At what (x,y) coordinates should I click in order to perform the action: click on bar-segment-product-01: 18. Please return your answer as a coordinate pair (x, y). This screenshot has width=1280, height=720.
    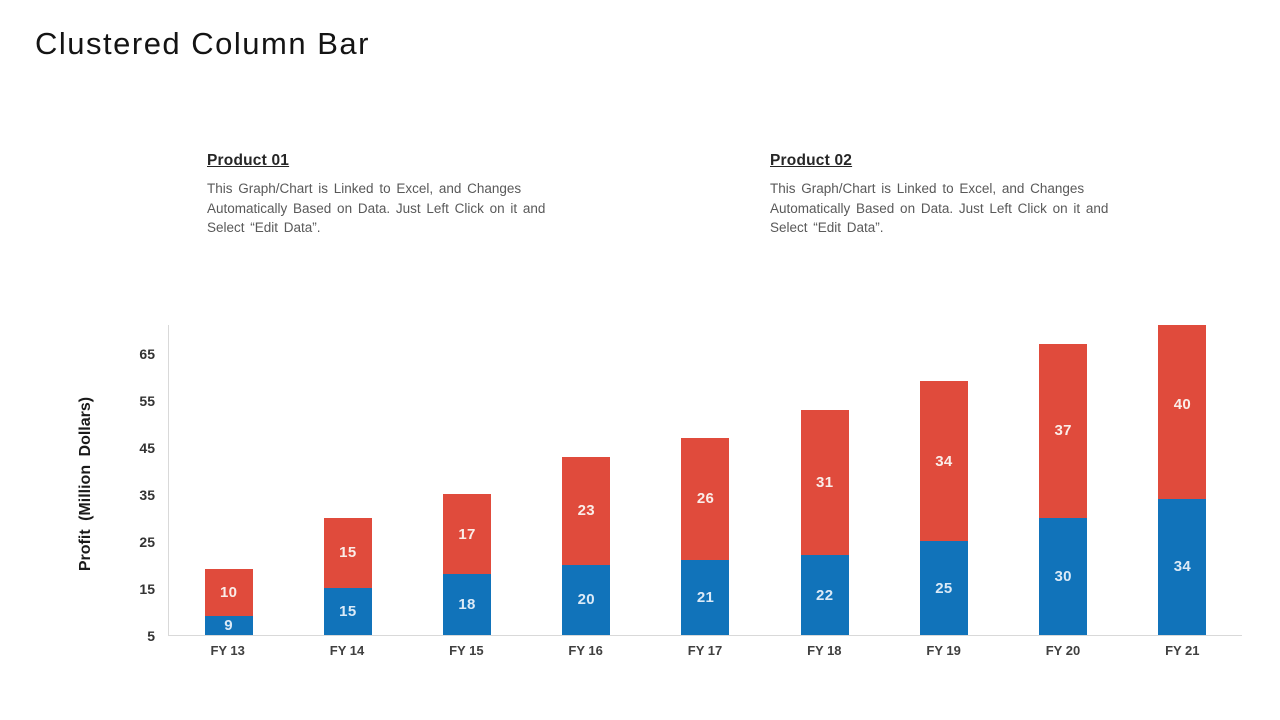
    Looking at the image, I should click on (467, 604).